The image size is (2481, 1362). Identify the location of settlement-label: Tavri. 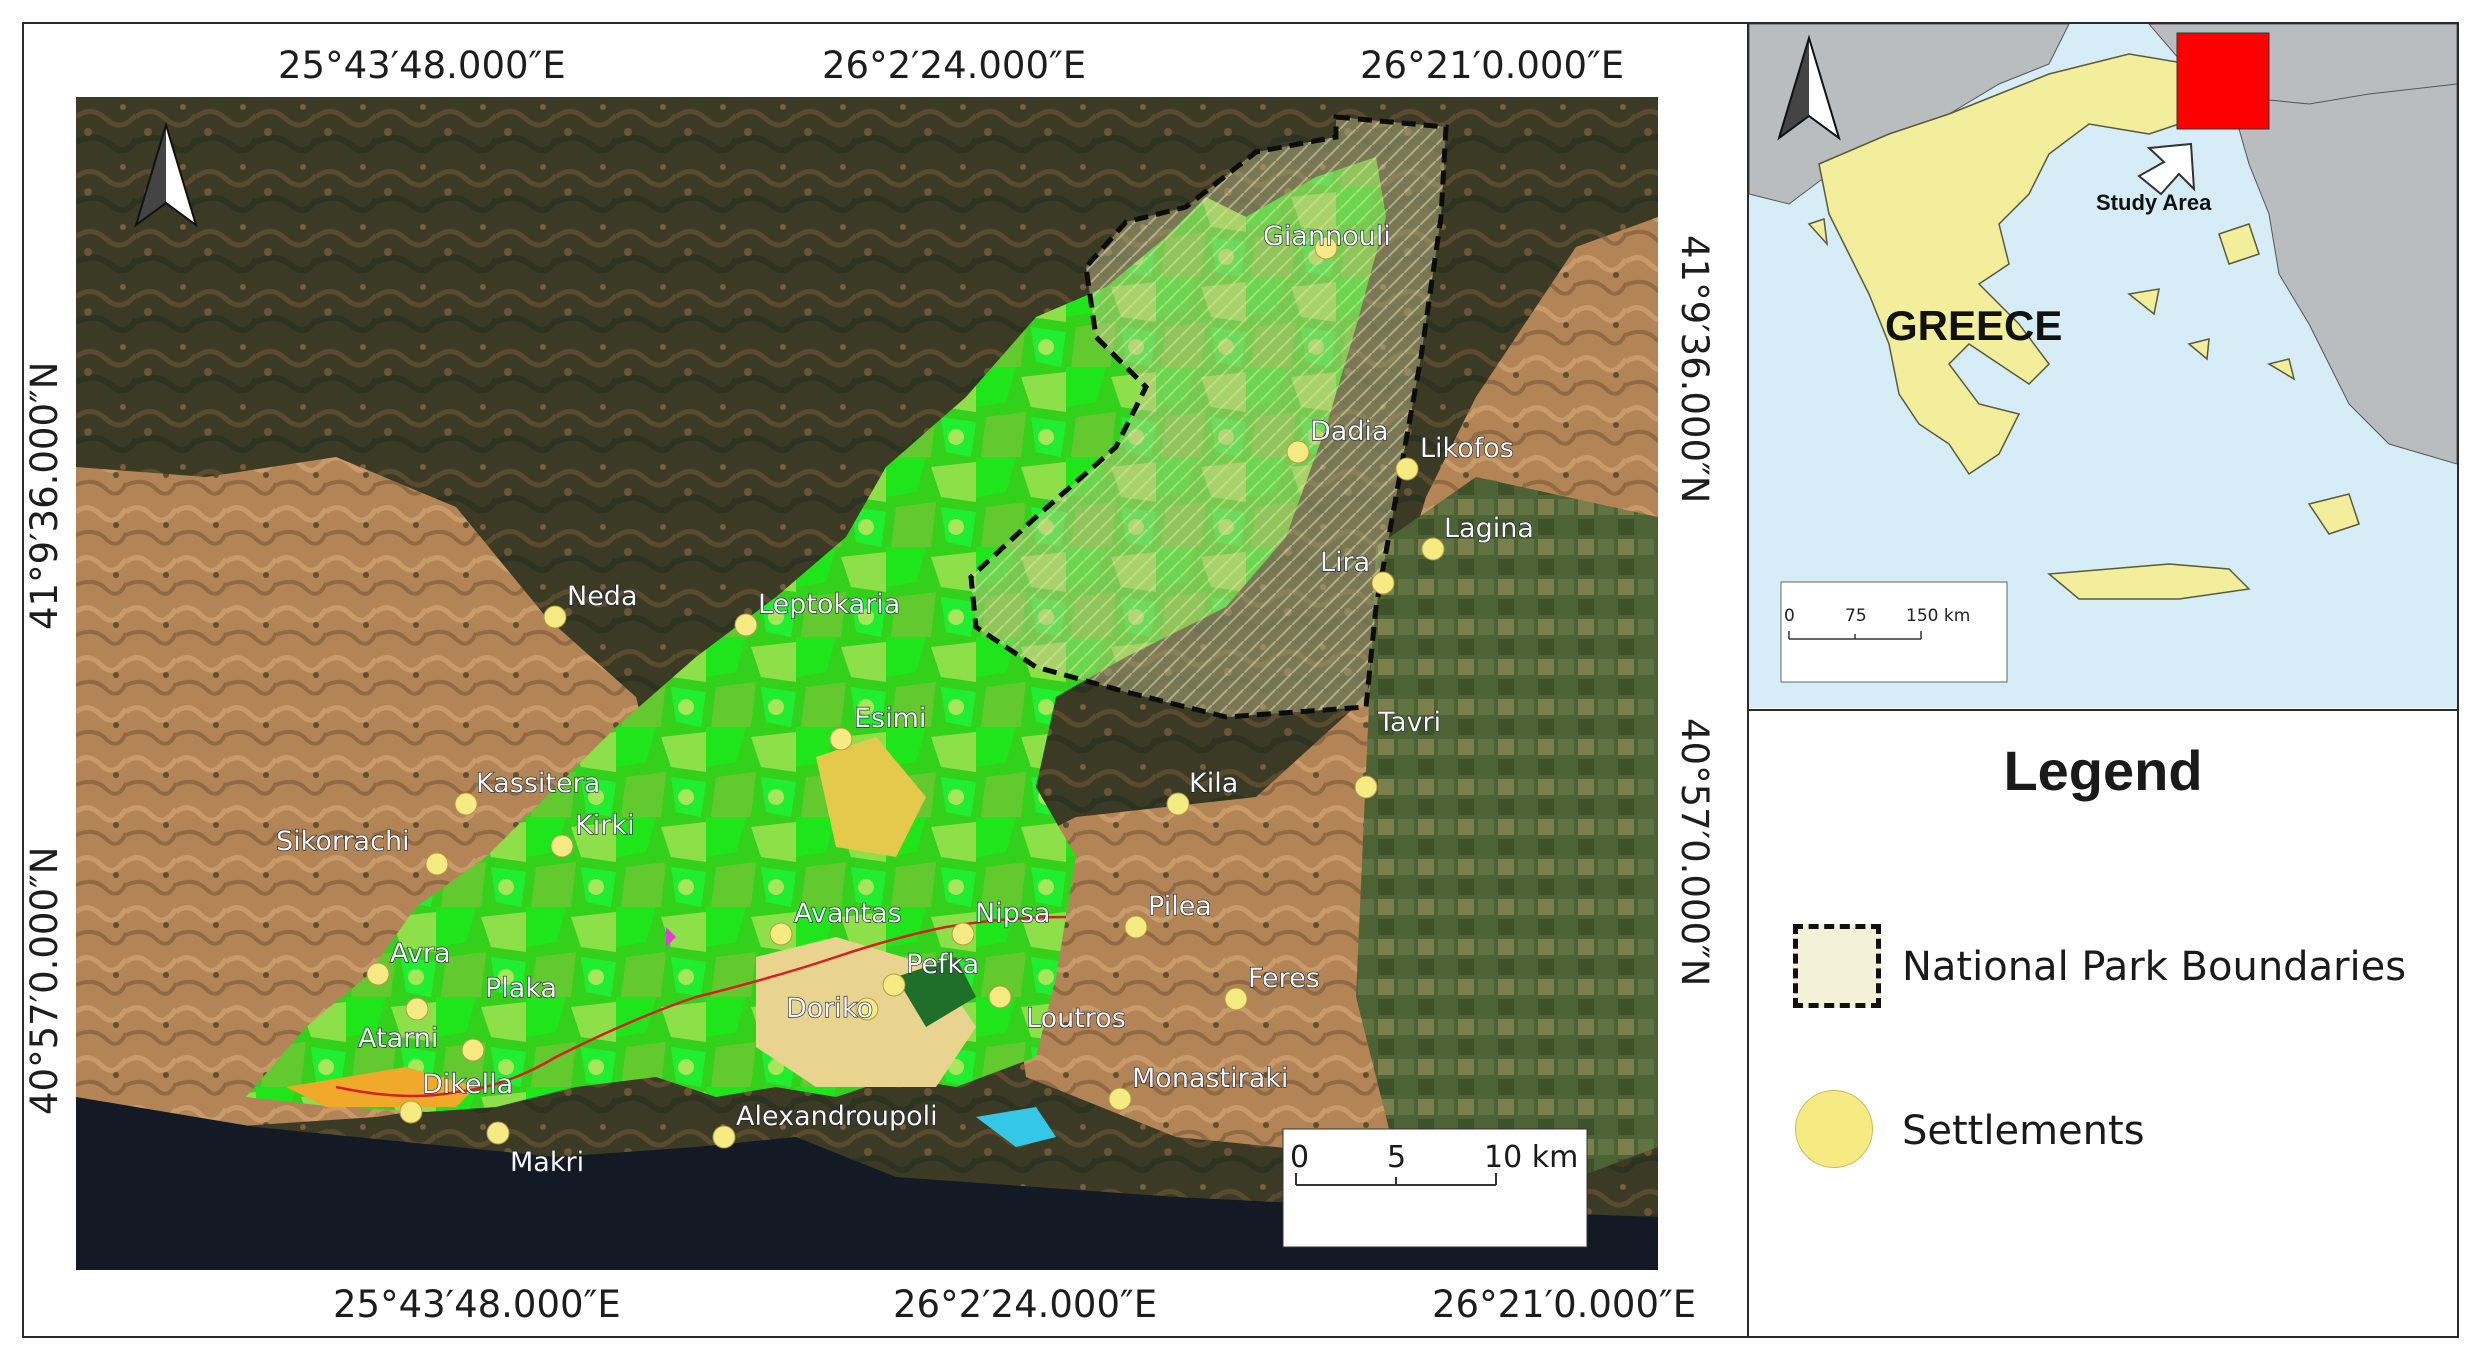
(1409, 722).